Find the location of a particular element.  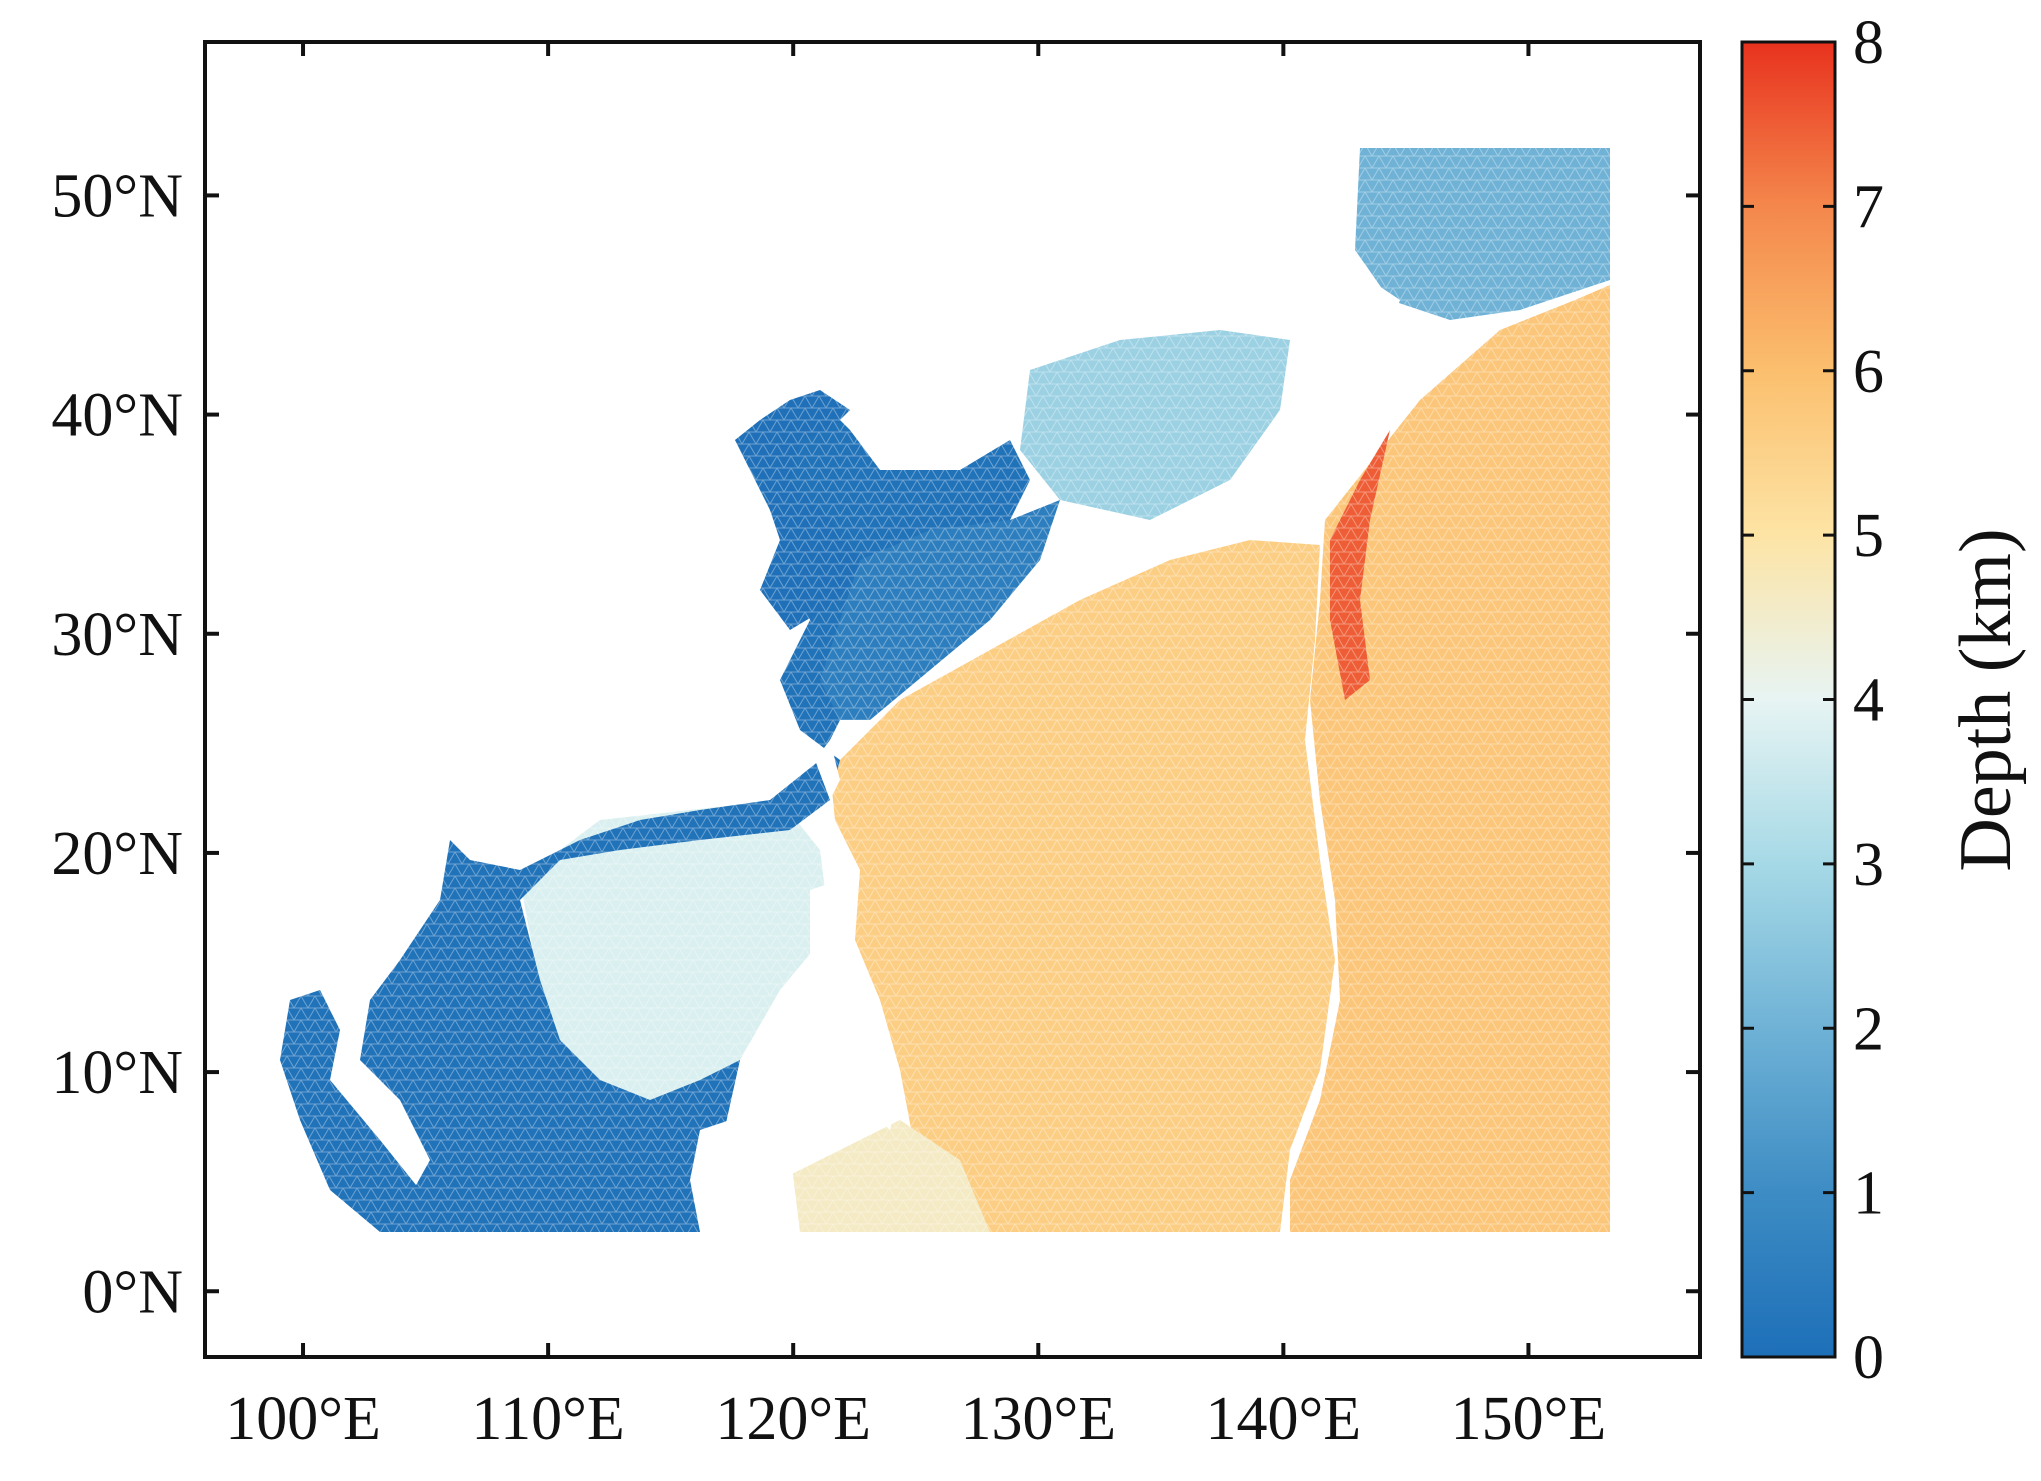

y-tick-label: 50°N is located at coordinates (117, 196).